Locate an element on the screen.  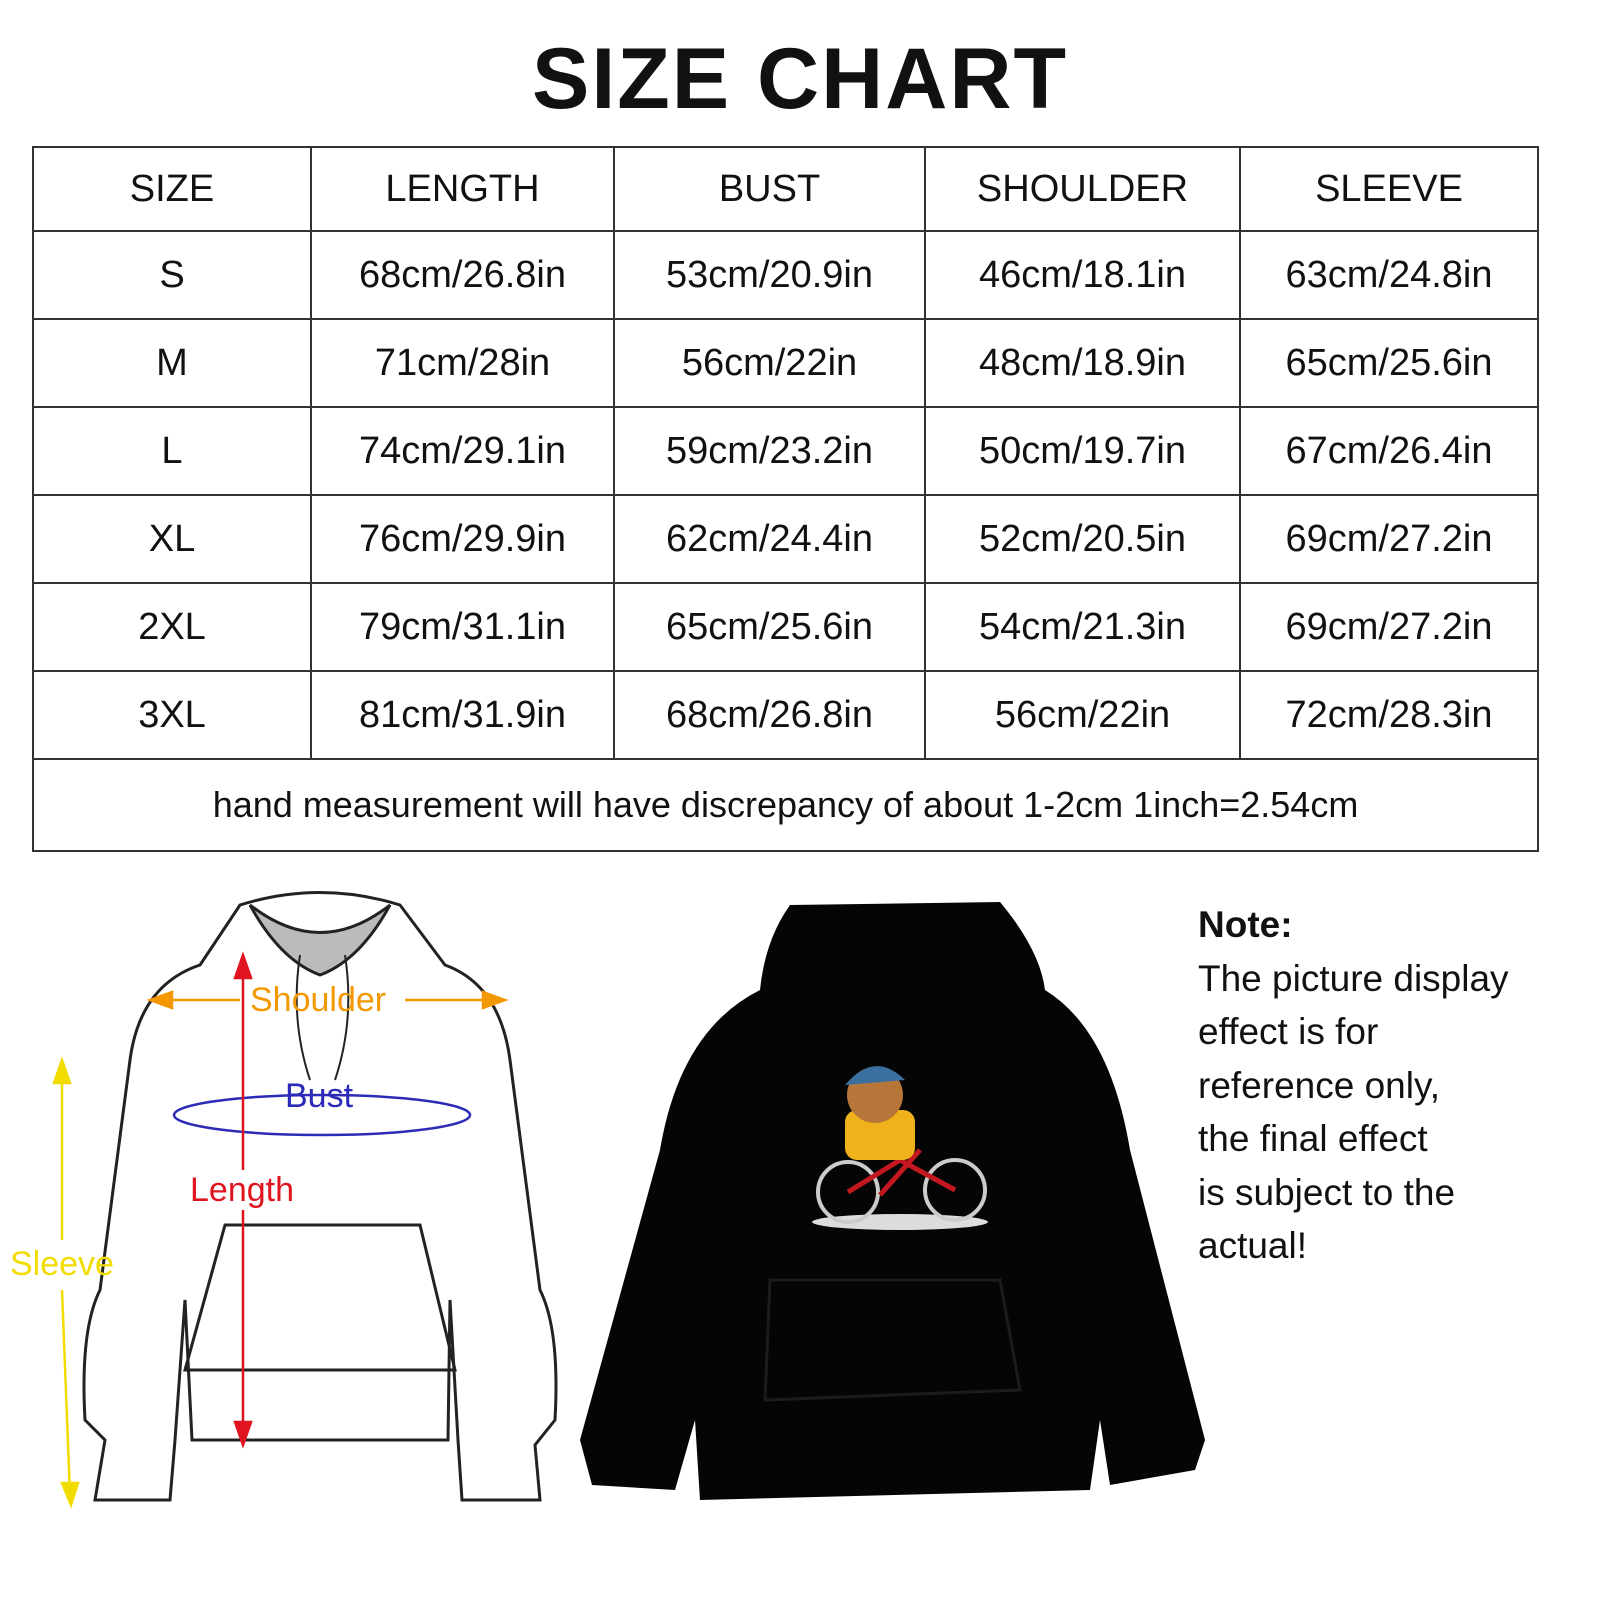
table-cell-shoulder: 50cm/19.7in is located at coordinates (1082, 451).